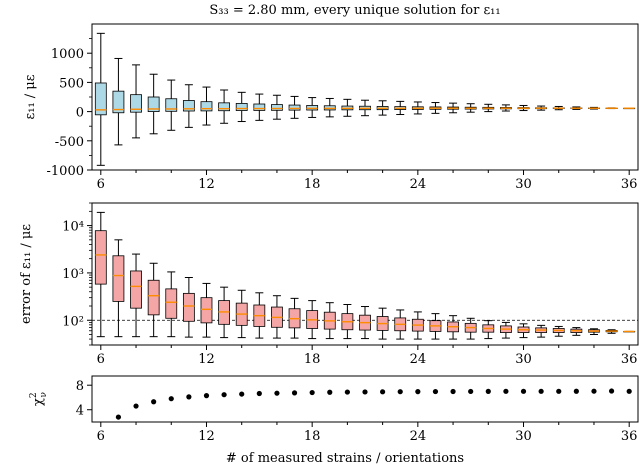 This screenshot has width=640, height=467. Describe the element at coordinates (80, 386) in the screenshot. I see `y-tick-label: 8` at that location.